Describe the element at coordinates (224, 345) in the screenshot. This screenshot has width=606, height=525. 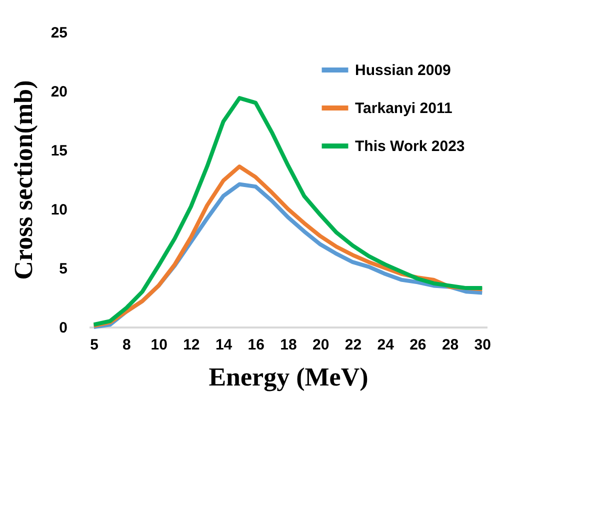
I see `x-tick-label: 14` at that location.